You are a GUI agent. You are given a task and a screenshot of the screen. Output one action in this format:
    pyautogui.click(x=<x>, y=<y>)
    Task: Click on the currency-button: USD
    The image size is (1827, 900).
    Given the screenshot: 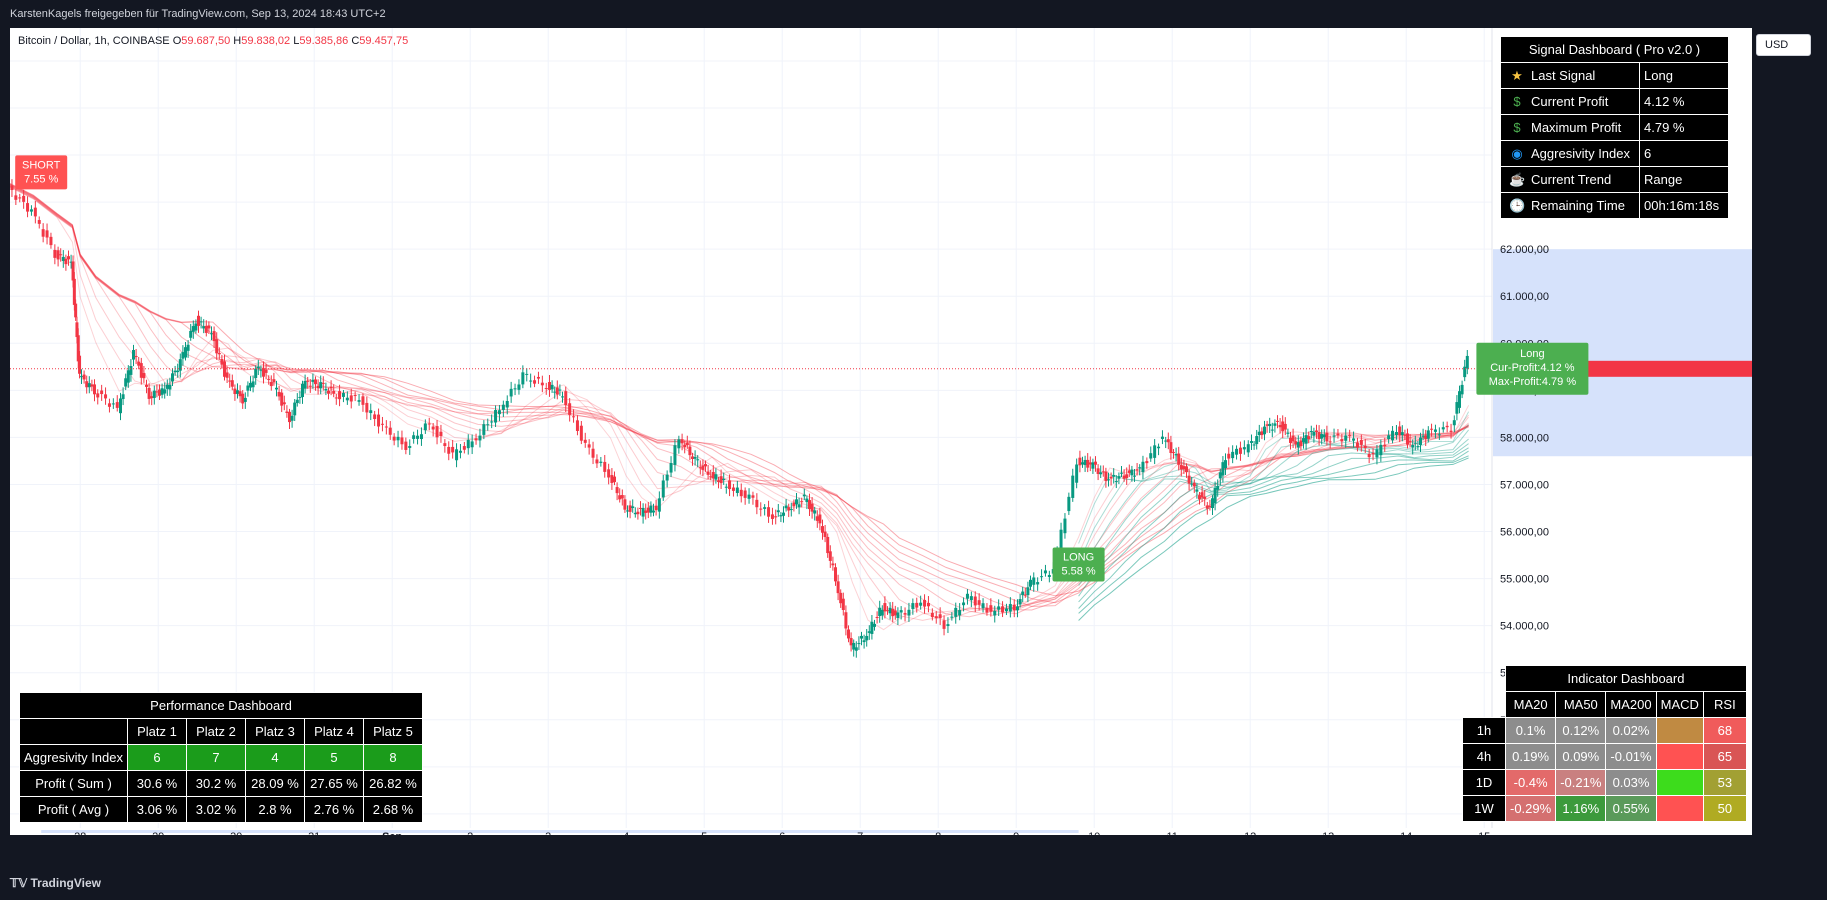 What is the action you would take?
    pyautogui.click(x=1783, y=45)
    